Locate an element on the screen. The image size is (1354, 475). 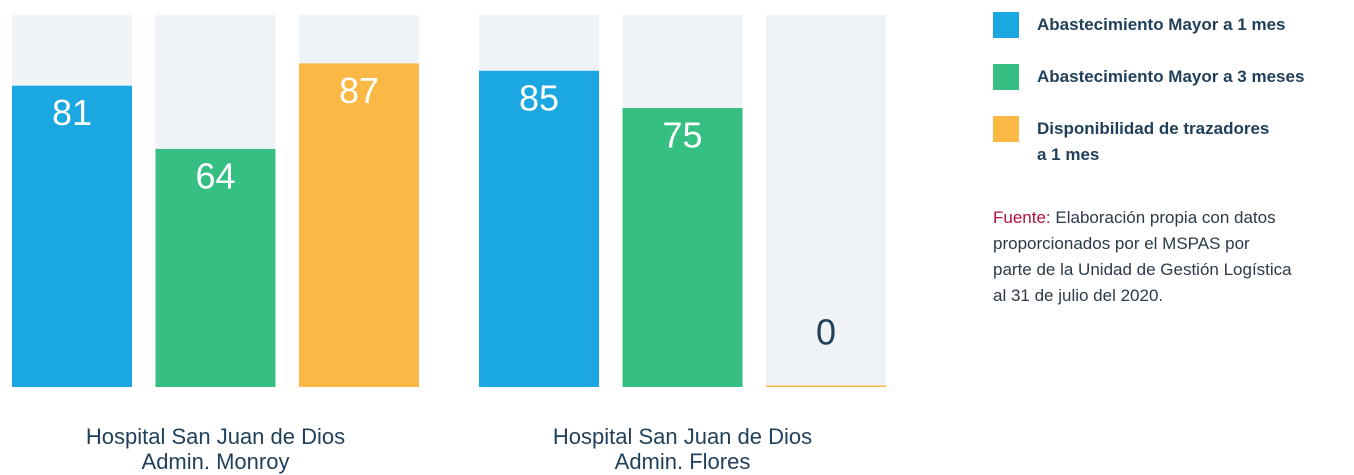
value-label: 87 is located at coordinates (359, 90).